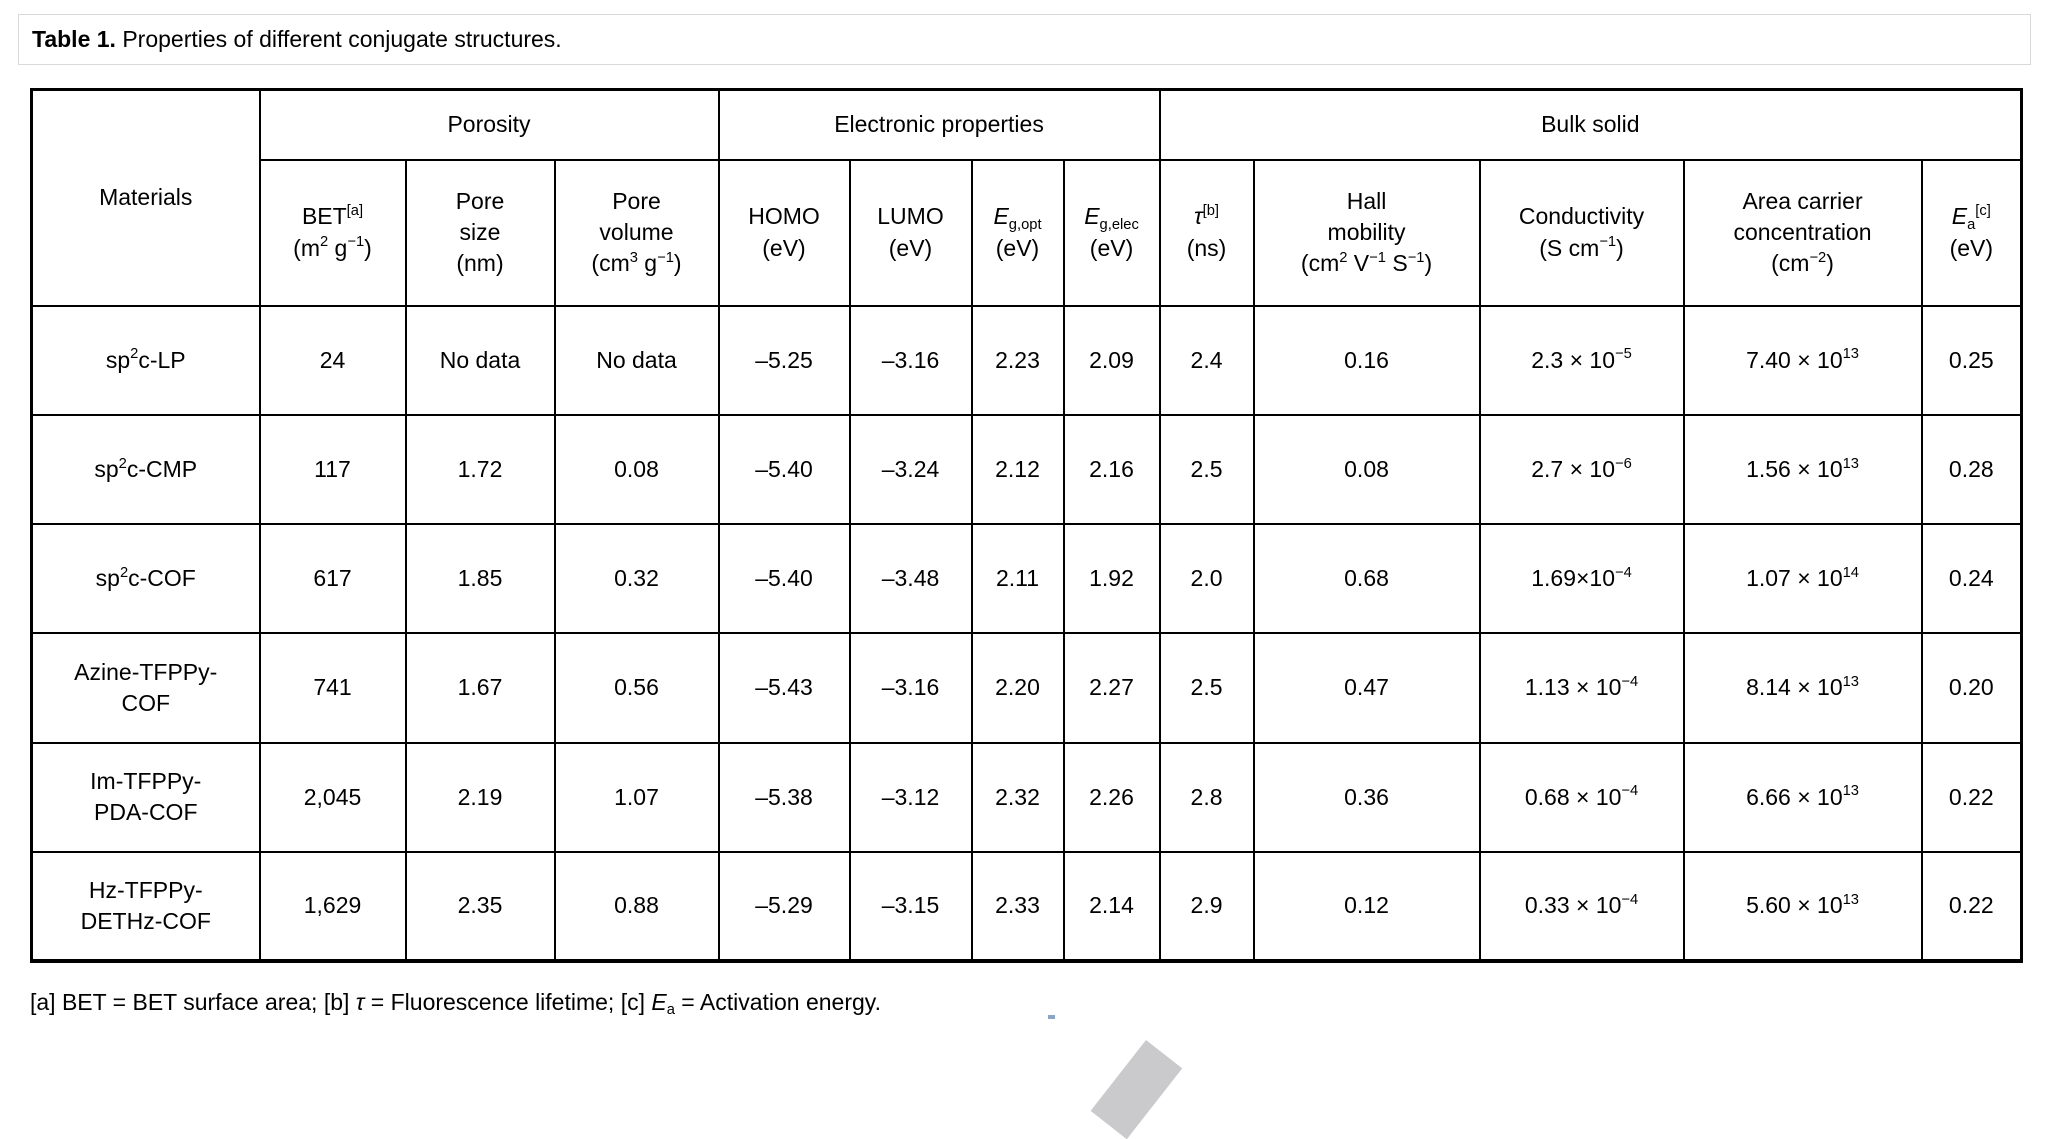 Image resolution: width=2048 pixels, height=1139 pixels. Describe the element at coordinates (1206, 232) in the screenshot. I see `column-header-tau: τ[b] (ns)` at that location.